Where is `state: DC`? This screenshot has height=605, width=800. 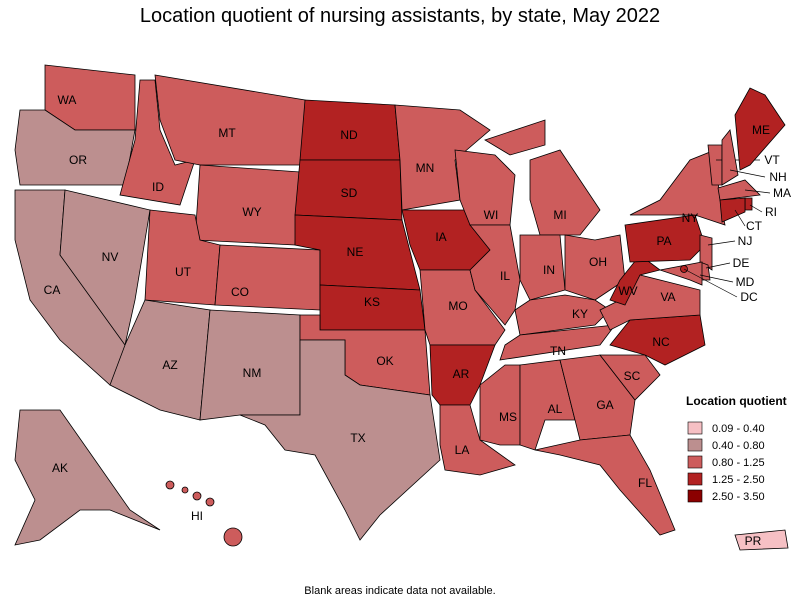 state: DC is located at coordinates (719, 284).